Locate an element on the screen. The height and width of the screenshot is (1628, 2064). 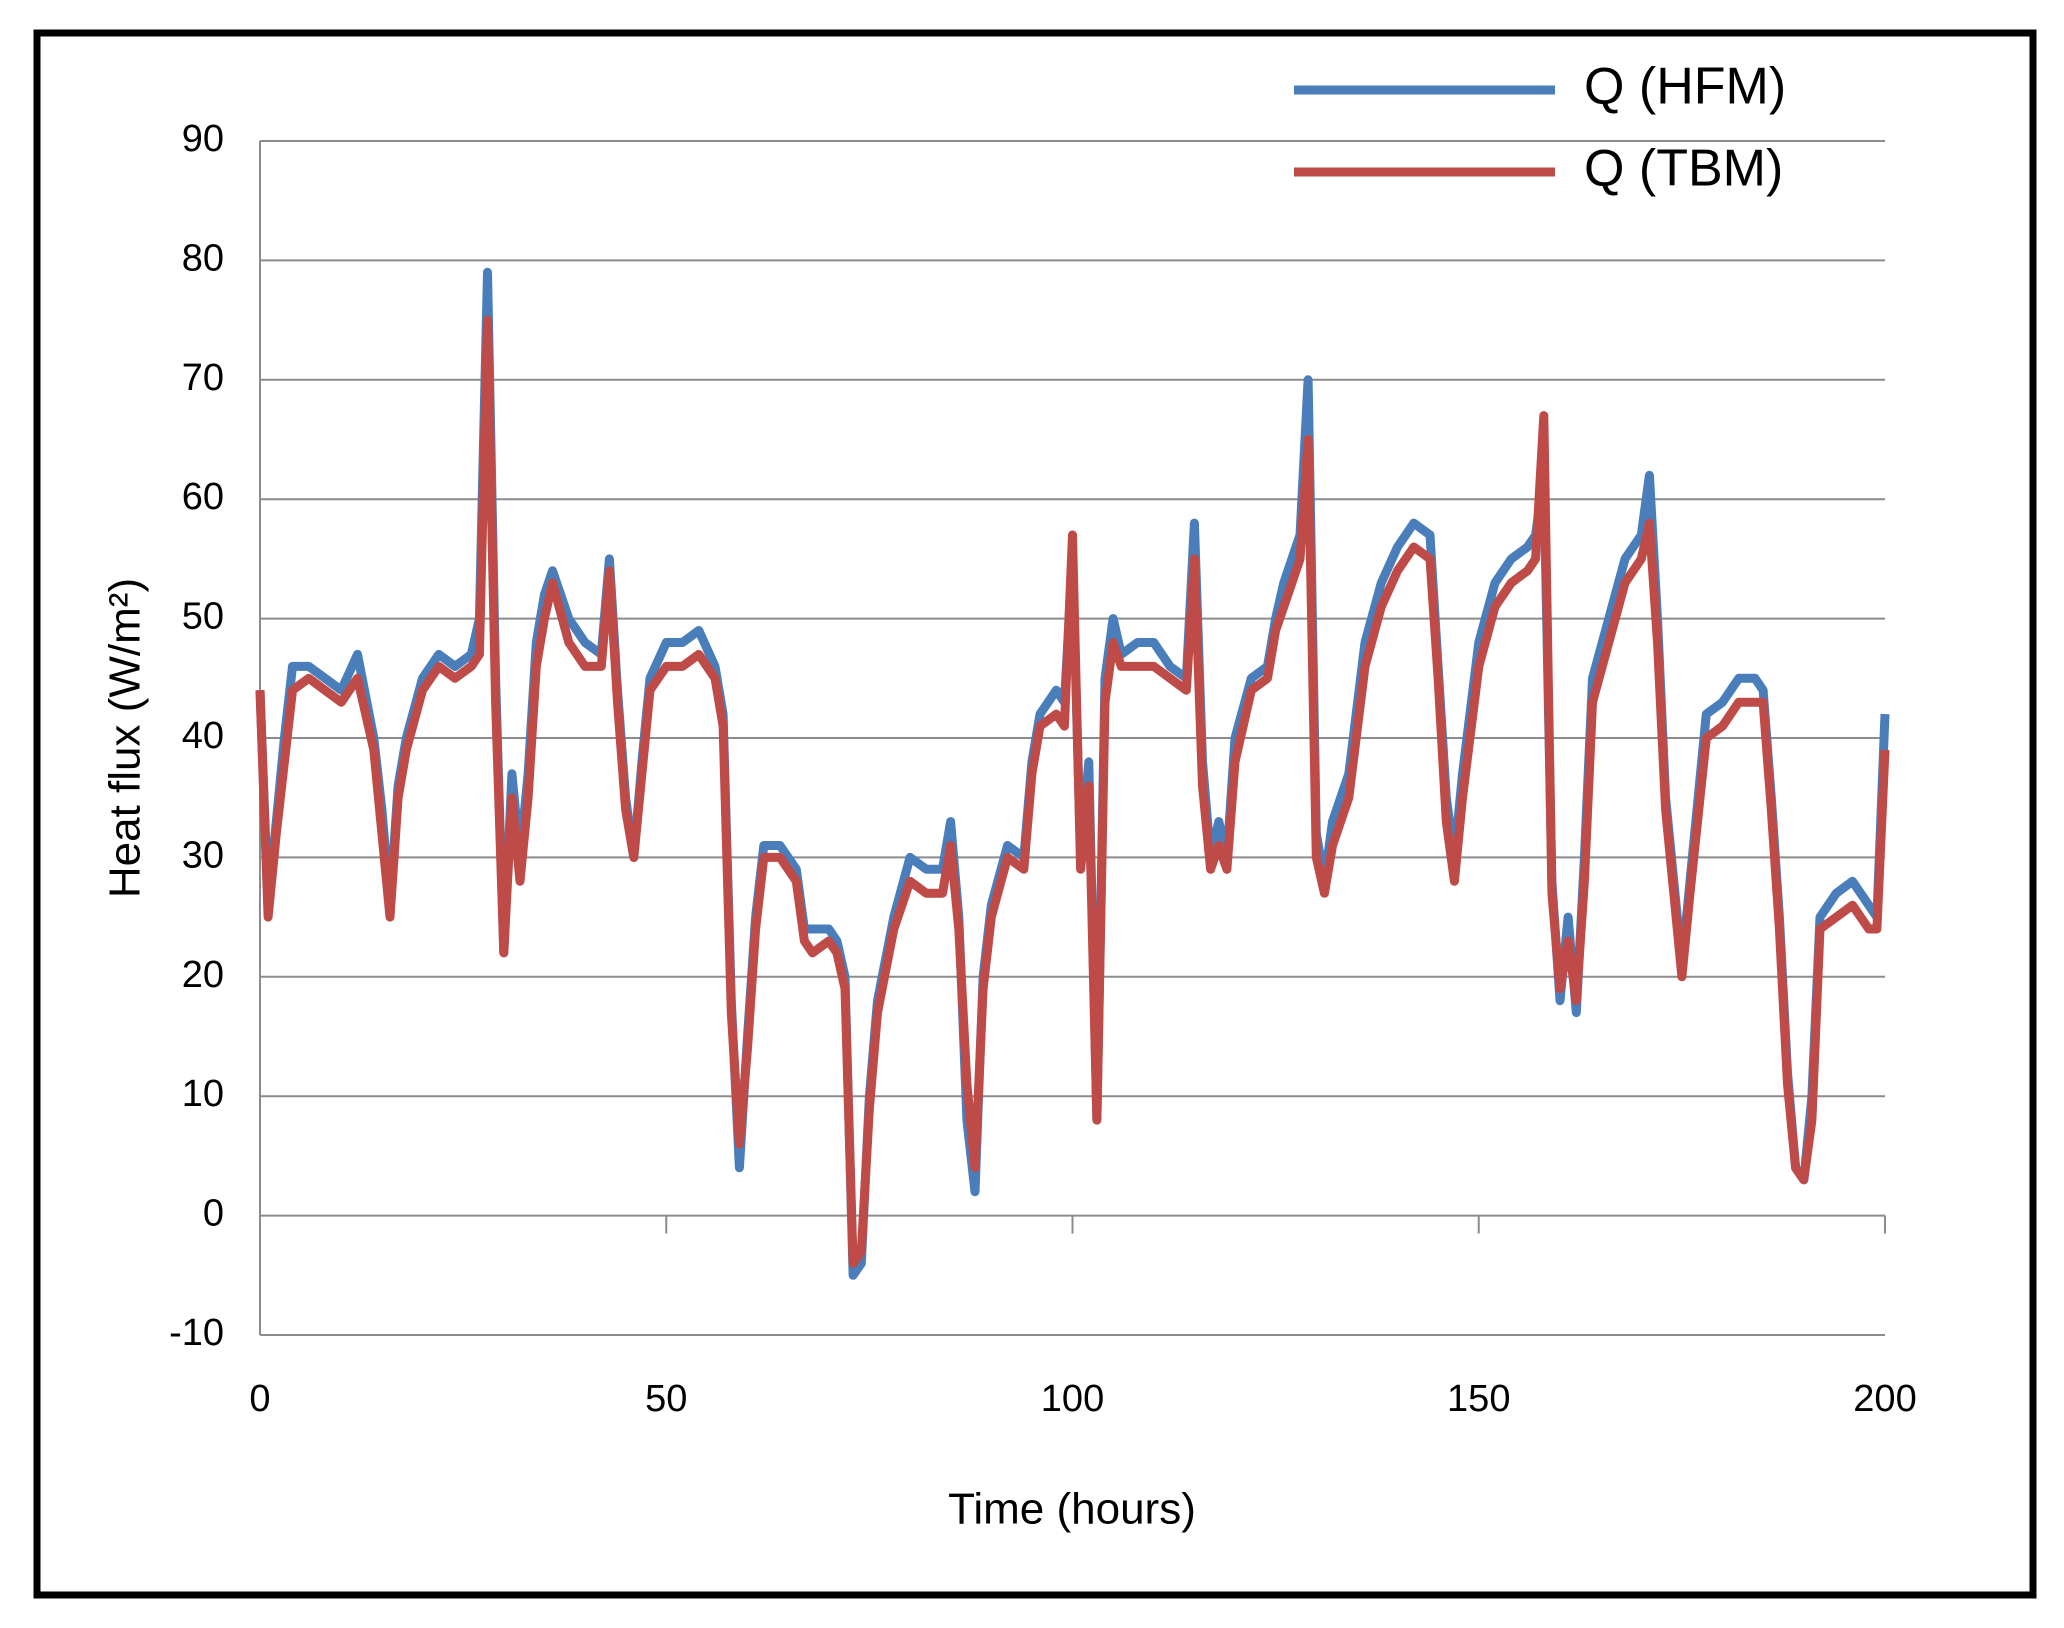
y-tick-label: 30 is located at coordinates (203, 855).